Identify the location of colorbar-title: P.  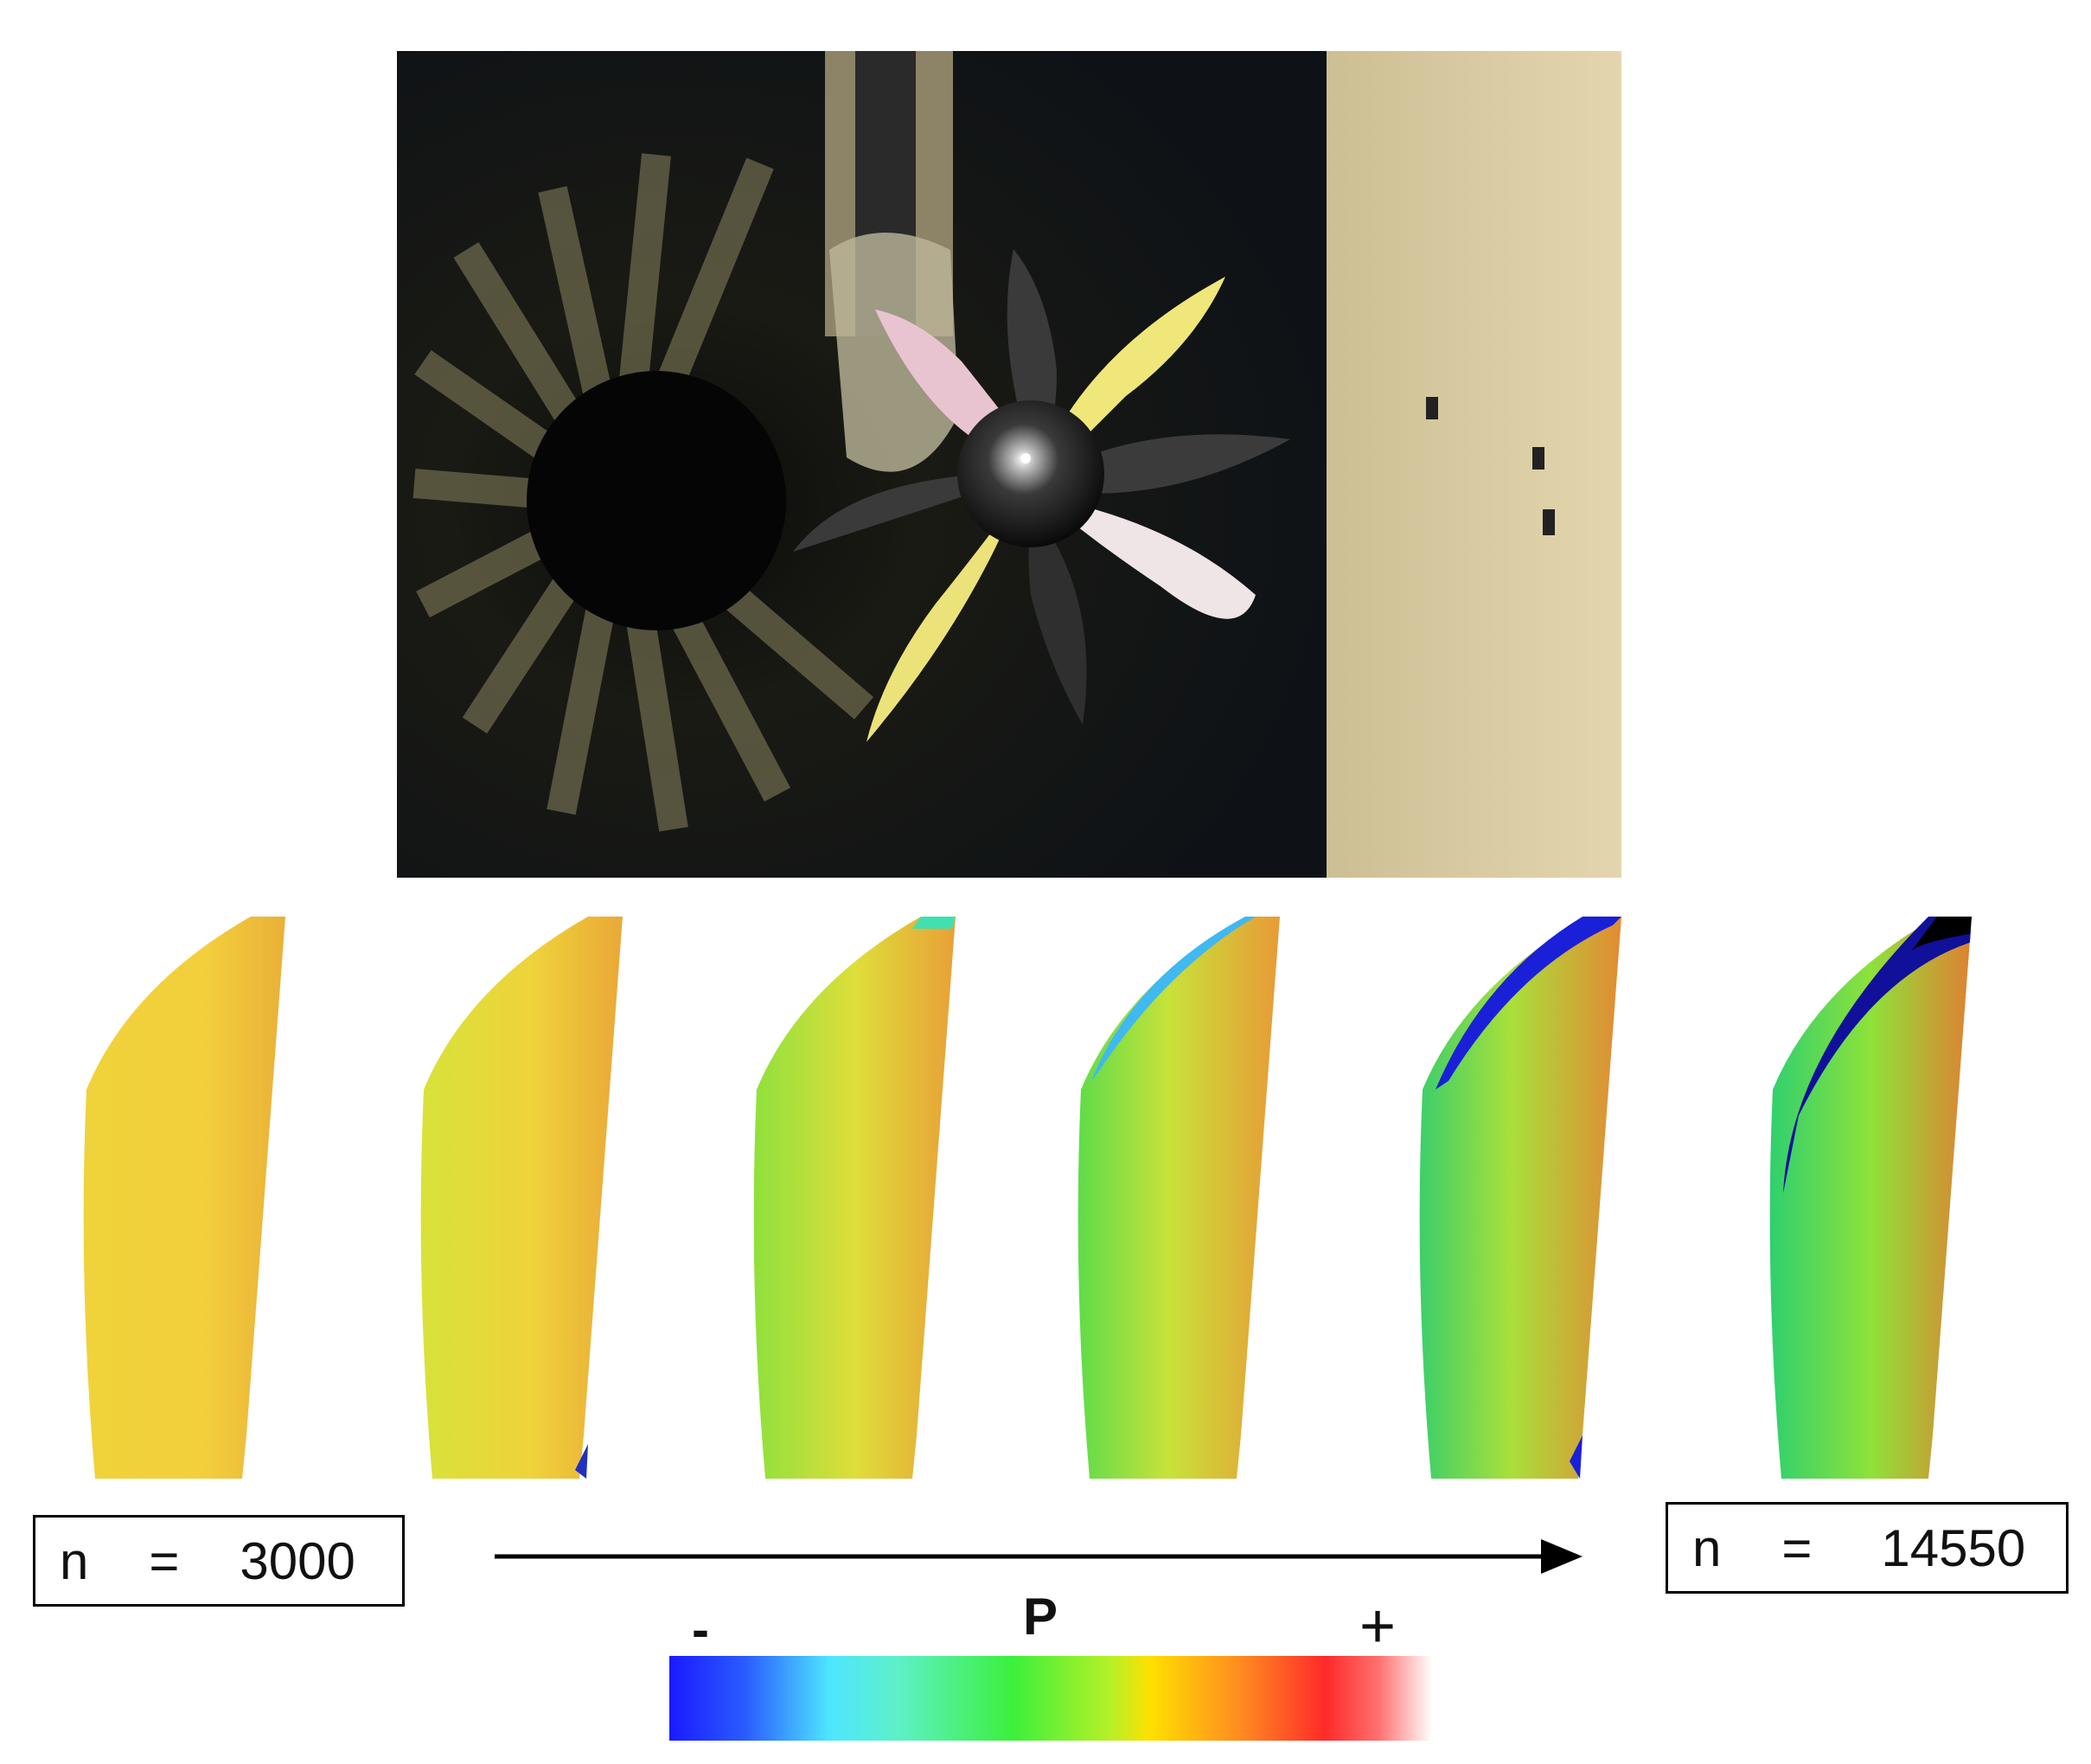
(1040, 1617).